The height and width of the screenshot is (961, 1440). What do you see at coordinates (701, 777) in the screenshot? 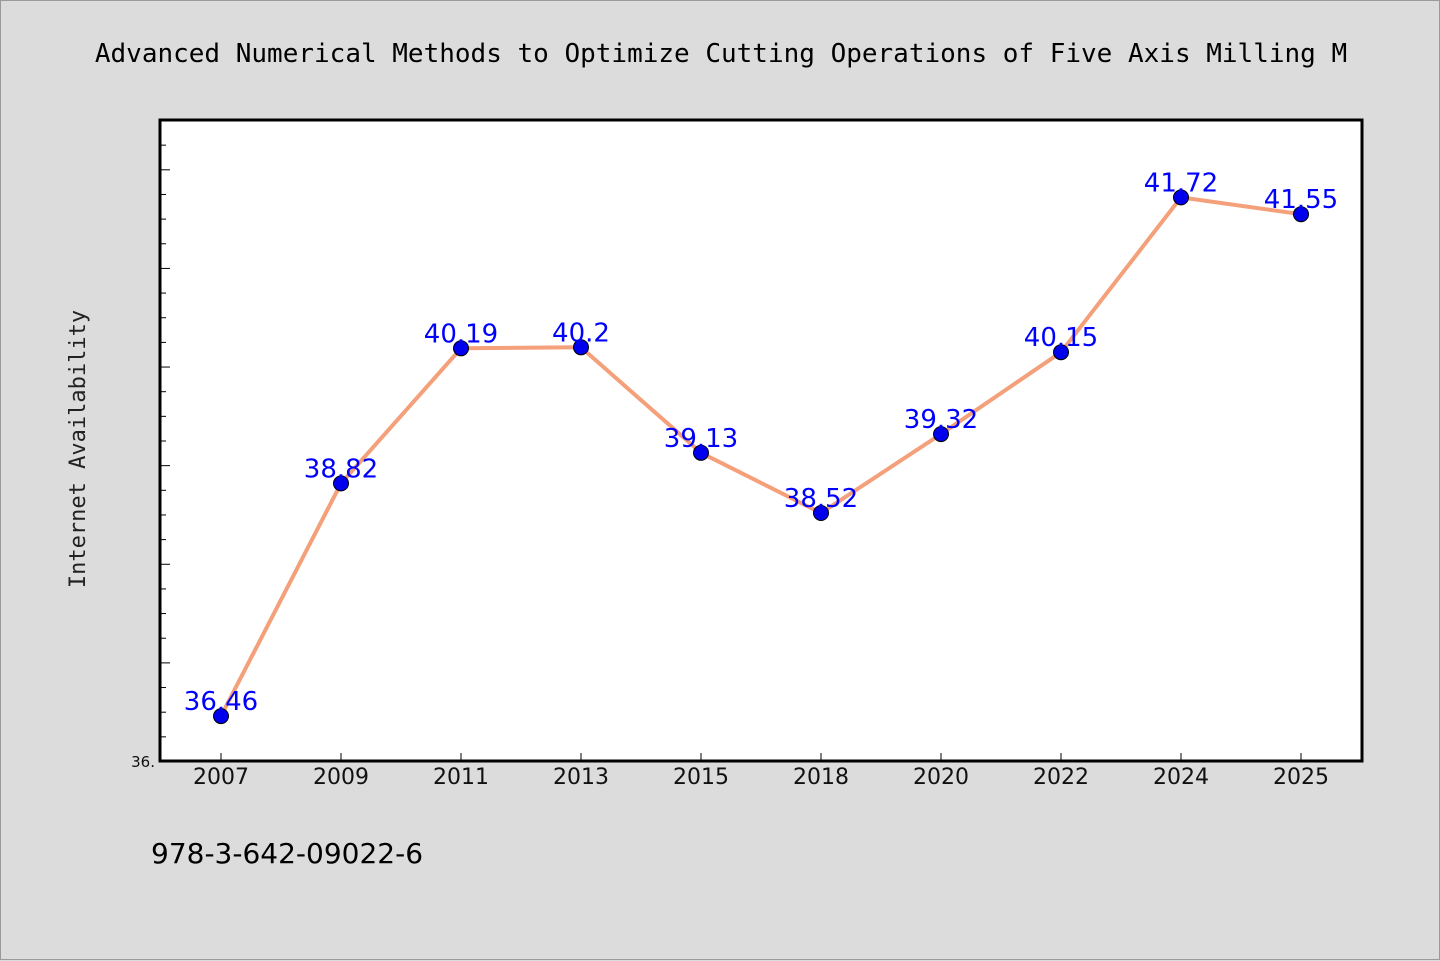
I see `x-tick-label: 2015` at bounding box center [701, 777].